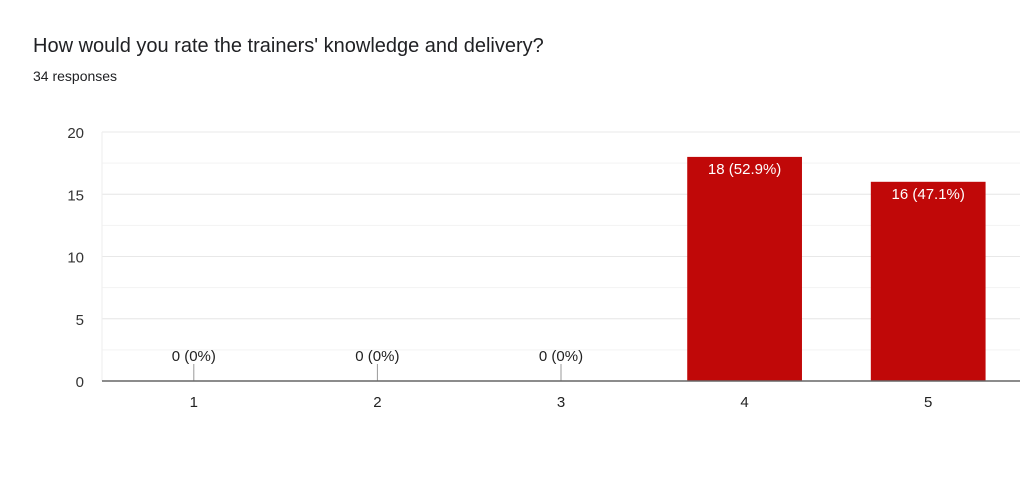  I want to click on x-tick-label: 5, so click(928, 402).